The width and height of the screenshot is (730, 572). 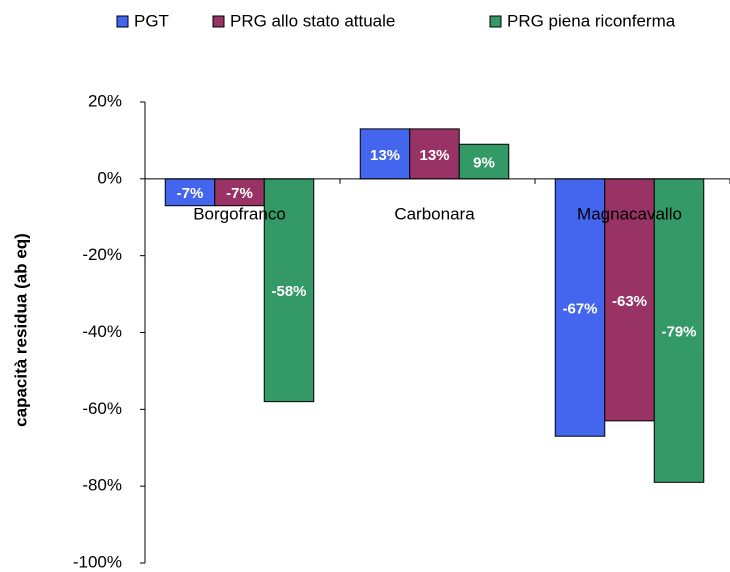 What do you see at coordinates (20, 330) in the screenshot?
I see `y-axis-title: capacità residua (ab eq)` at bounding box center [20, 330].